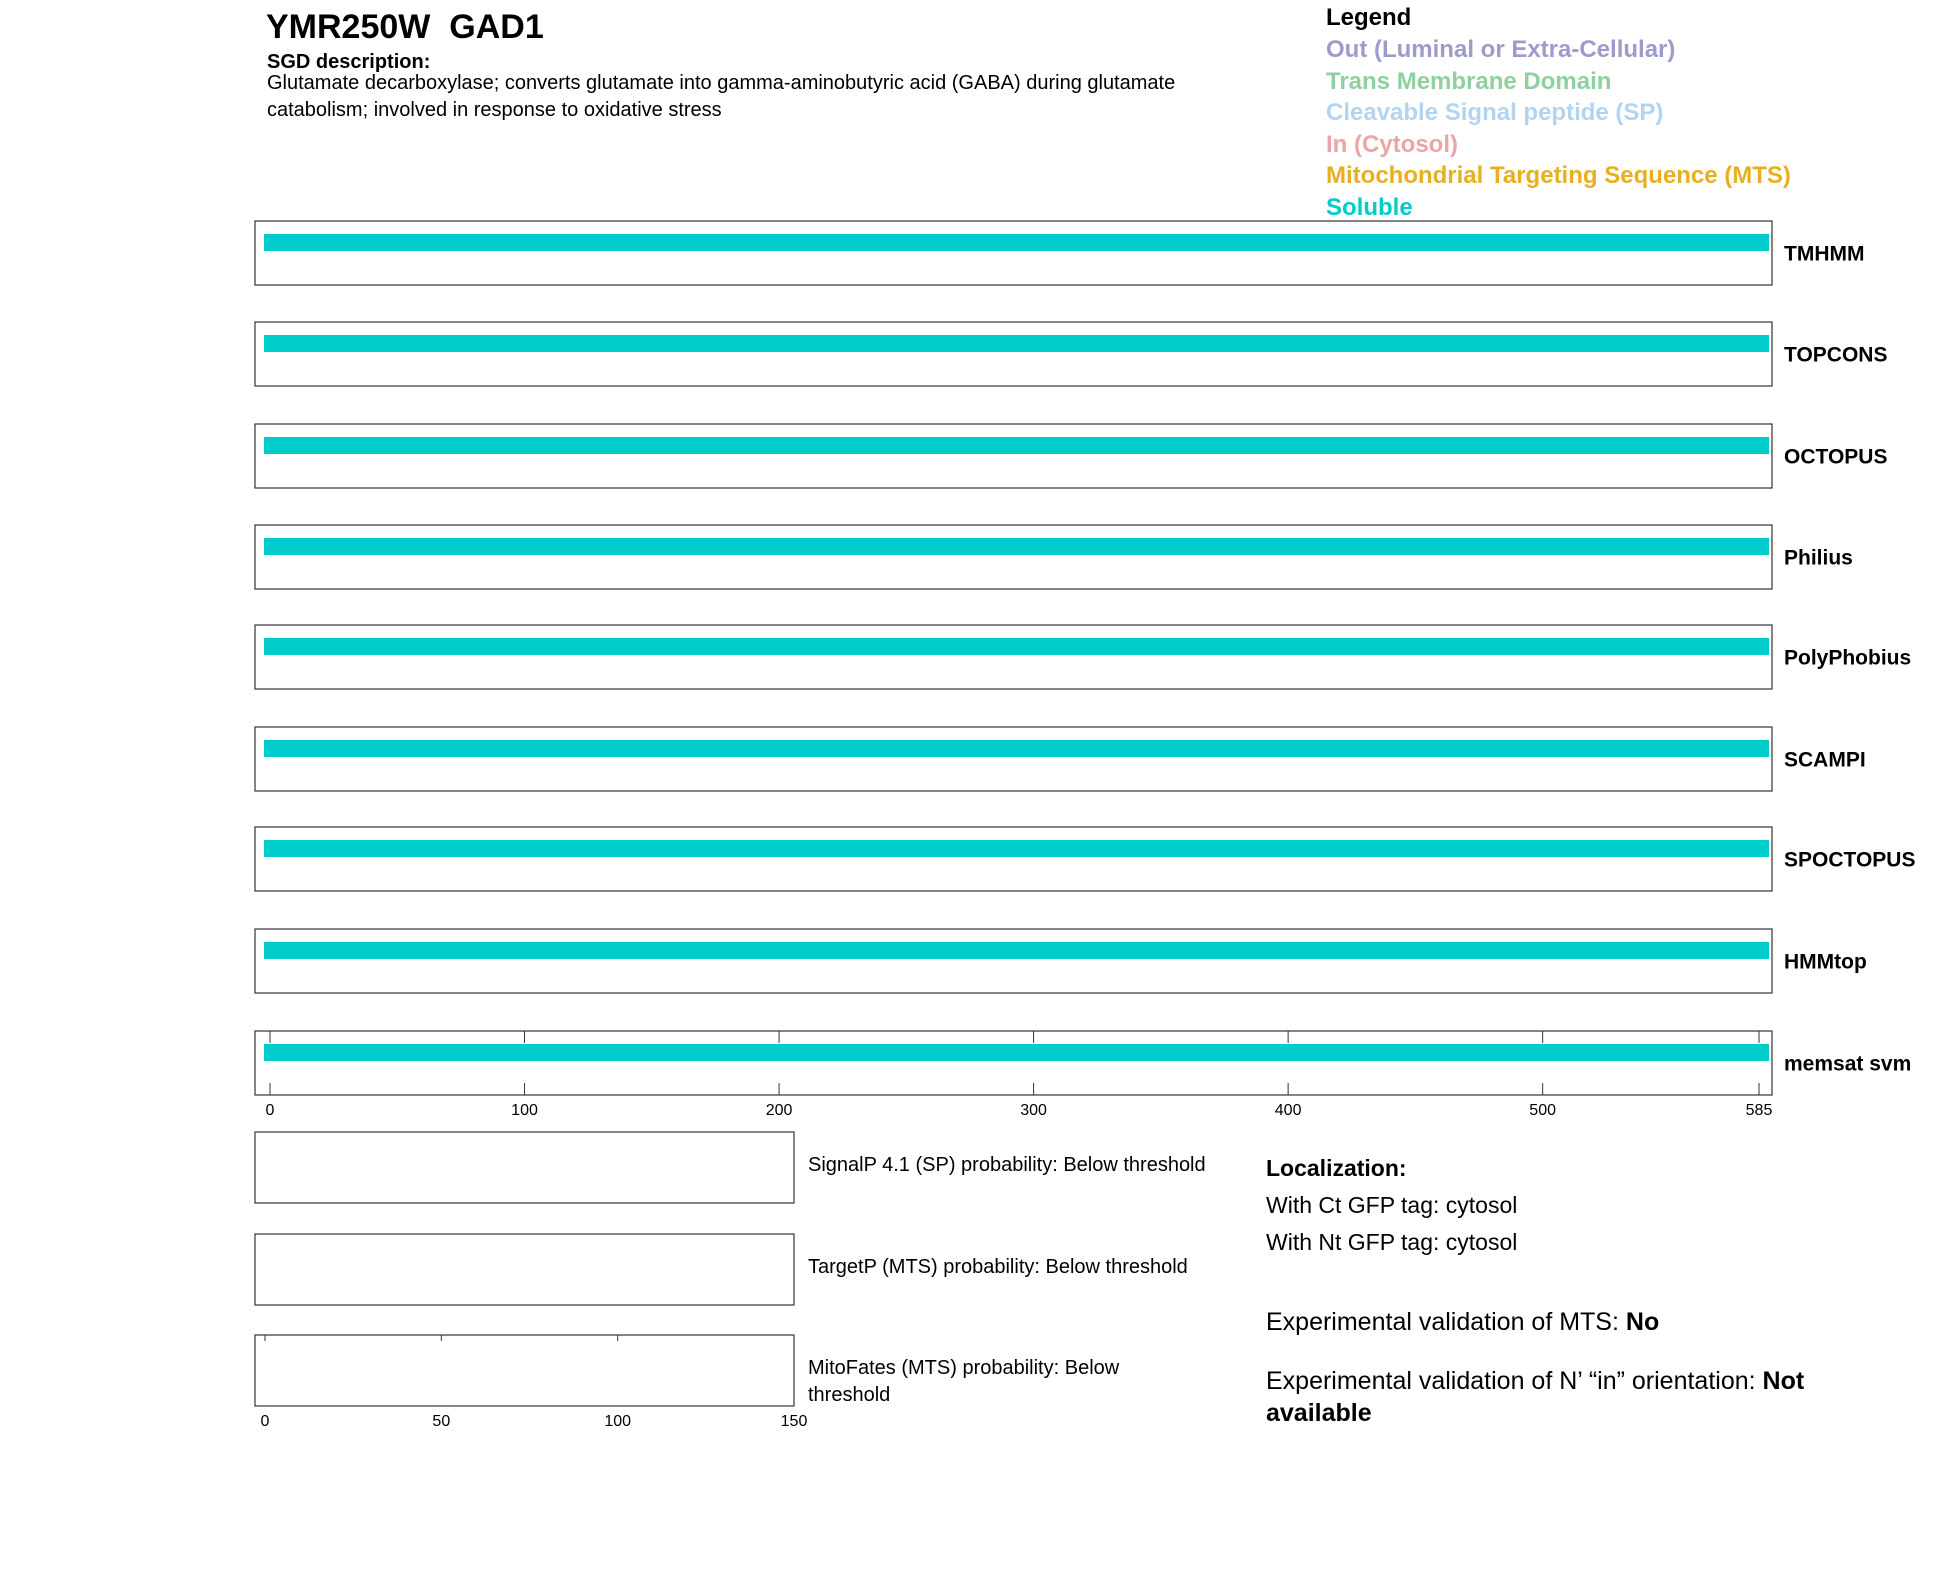 The height and width of the screenshot is (1573, 1950). What do you see at coordinates (1469, 81) in the screenshot?
I see `legend-item: Trans Membrane Domain` at bounding box center [1469, 81].